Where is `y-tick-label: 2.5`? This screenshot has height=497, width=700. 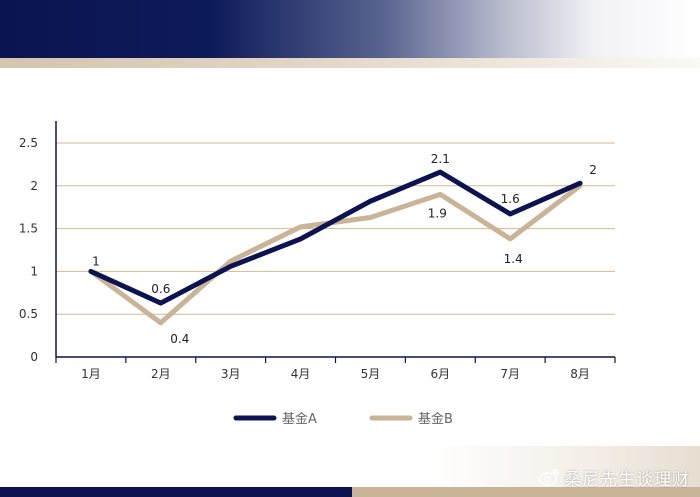 y-tick-label: 2.5 is located at coordinates (28, 143).